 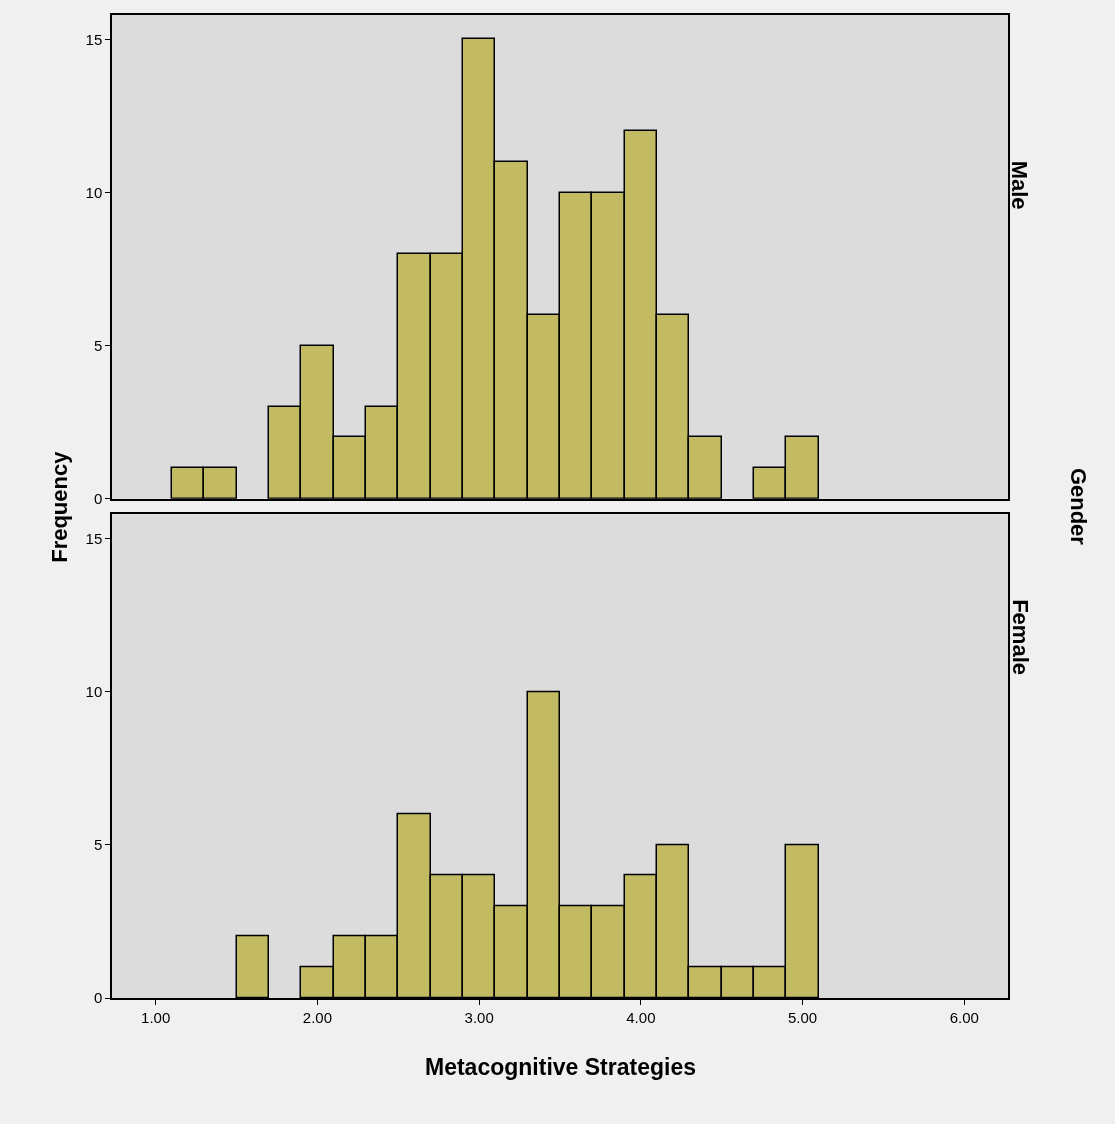 What do you see at coordinates (560, 1067) in the screenshot?
I see `x-axis-title: Metacognitive Strategies` at bounding box center [560, 1067].